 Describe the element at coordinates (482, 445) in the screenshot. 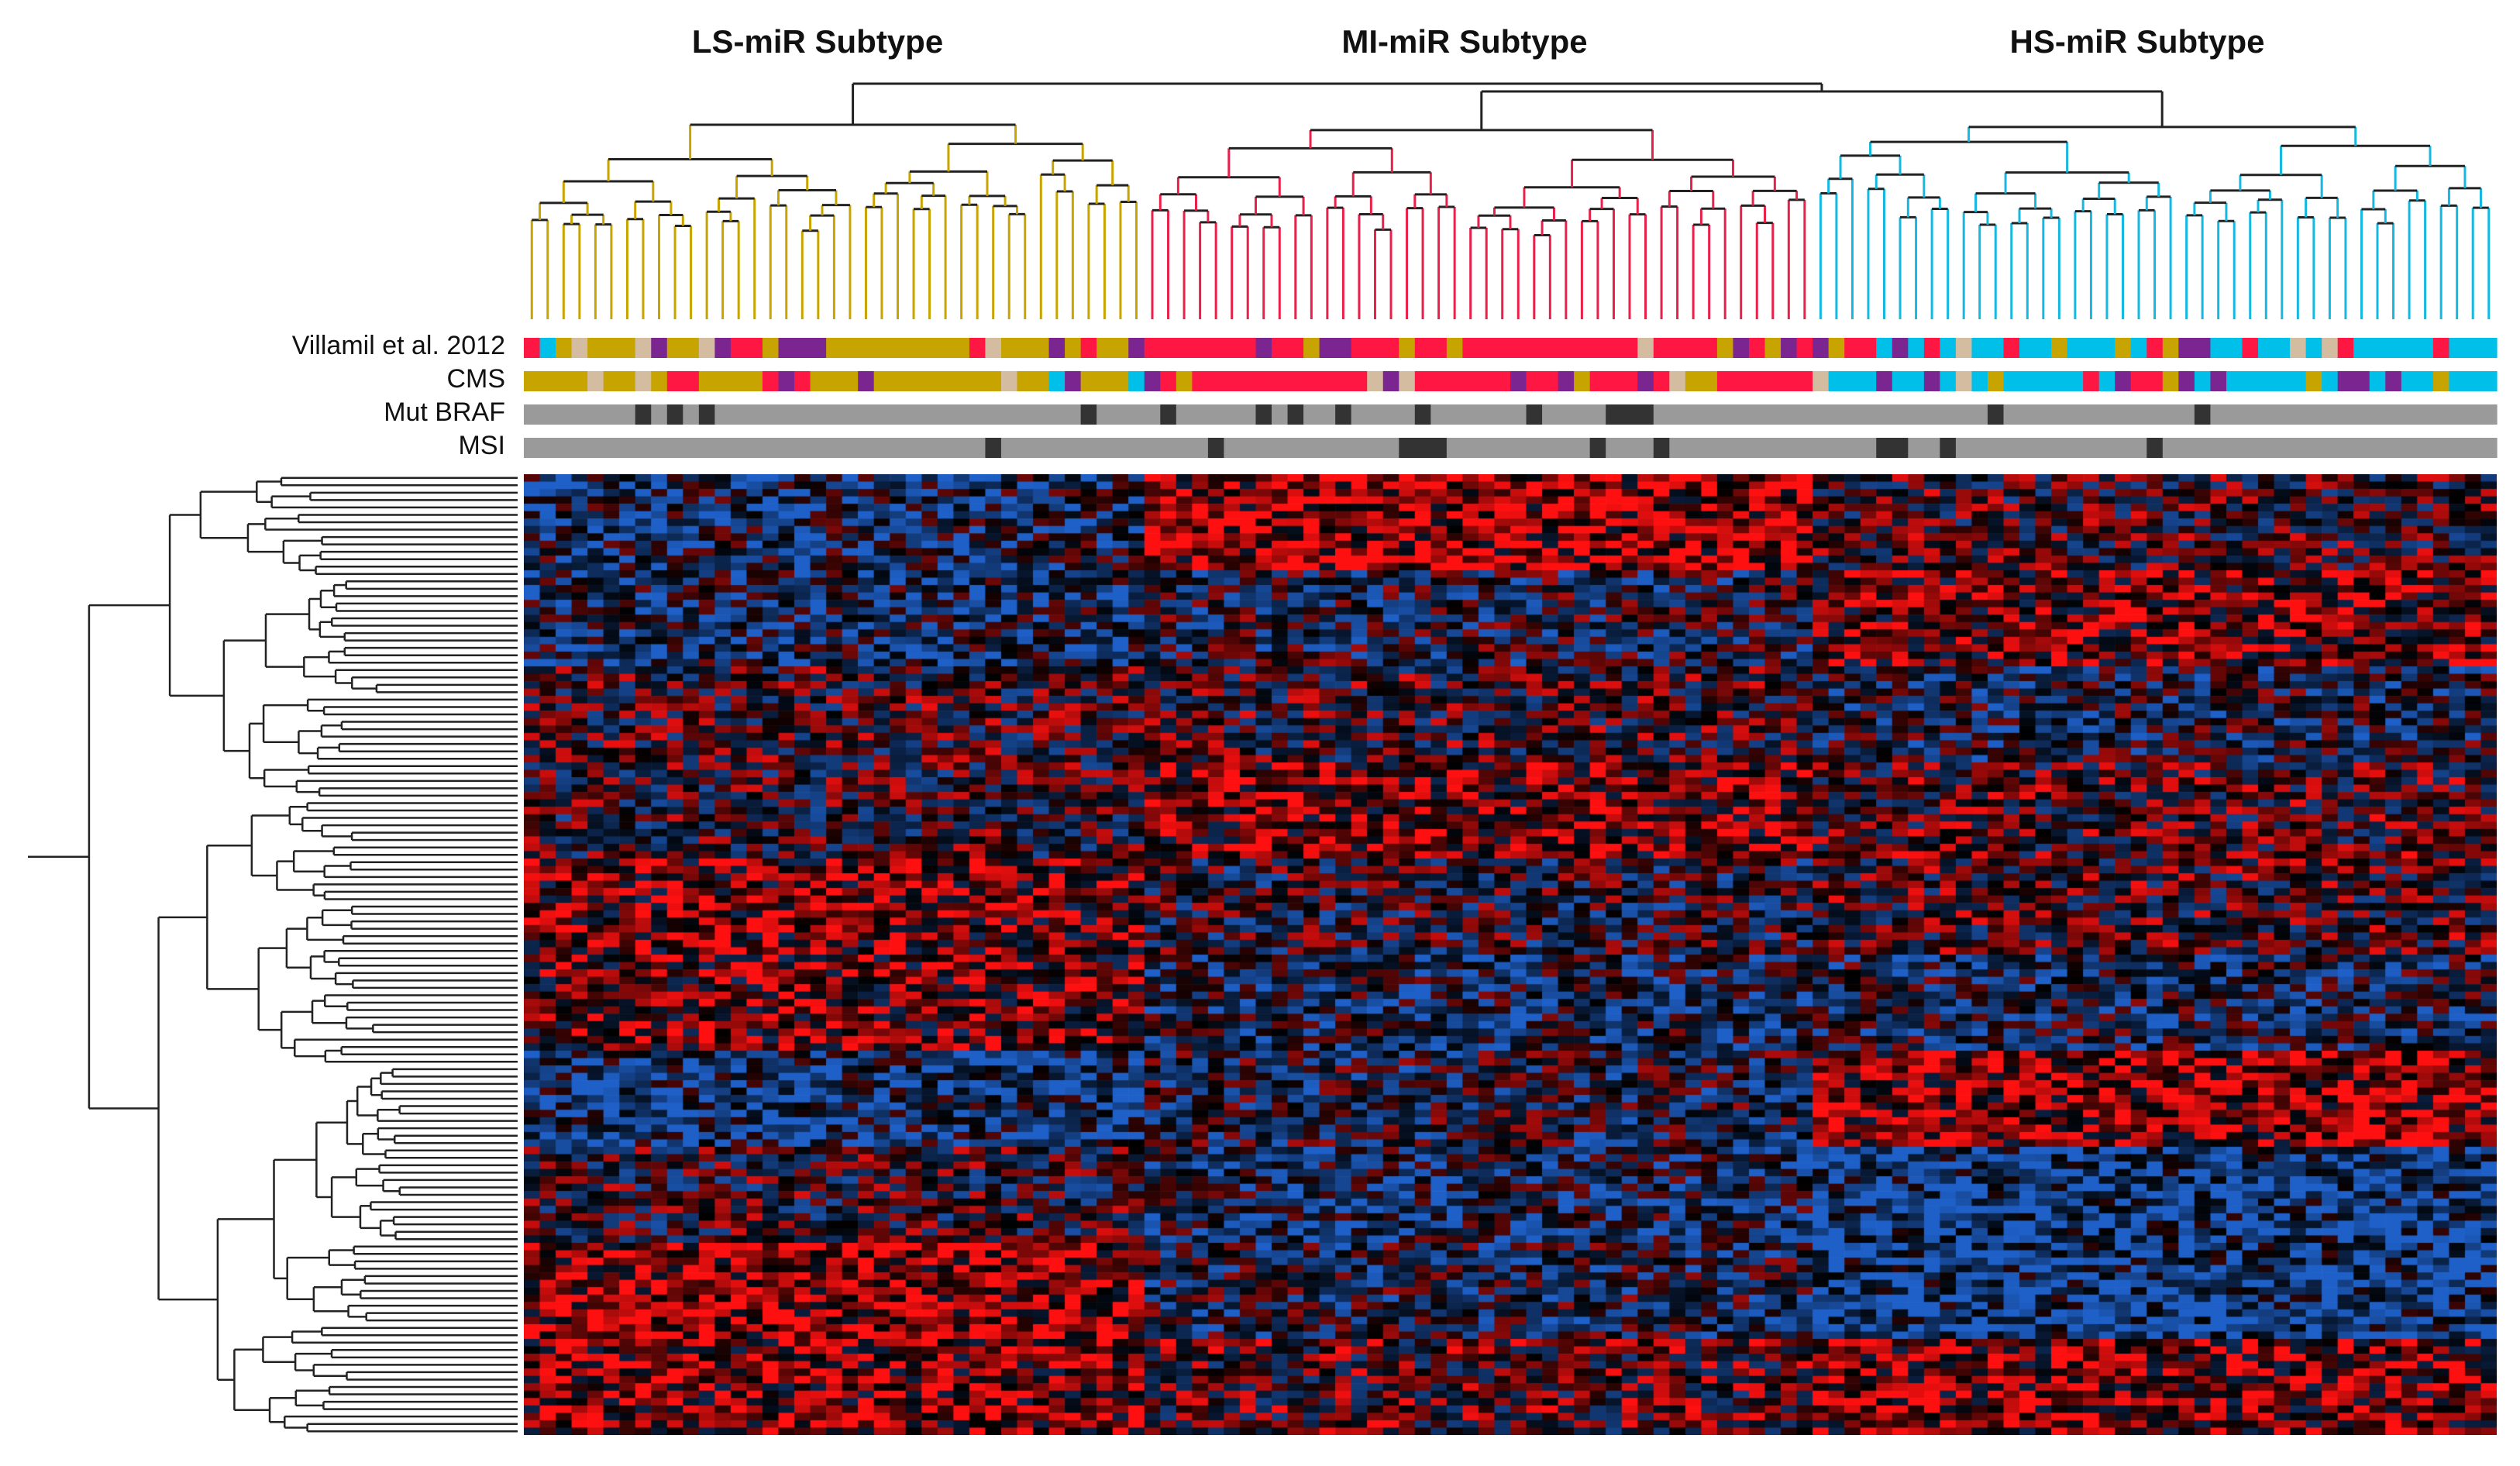

I see `track-label-msi: MSI` at that location.